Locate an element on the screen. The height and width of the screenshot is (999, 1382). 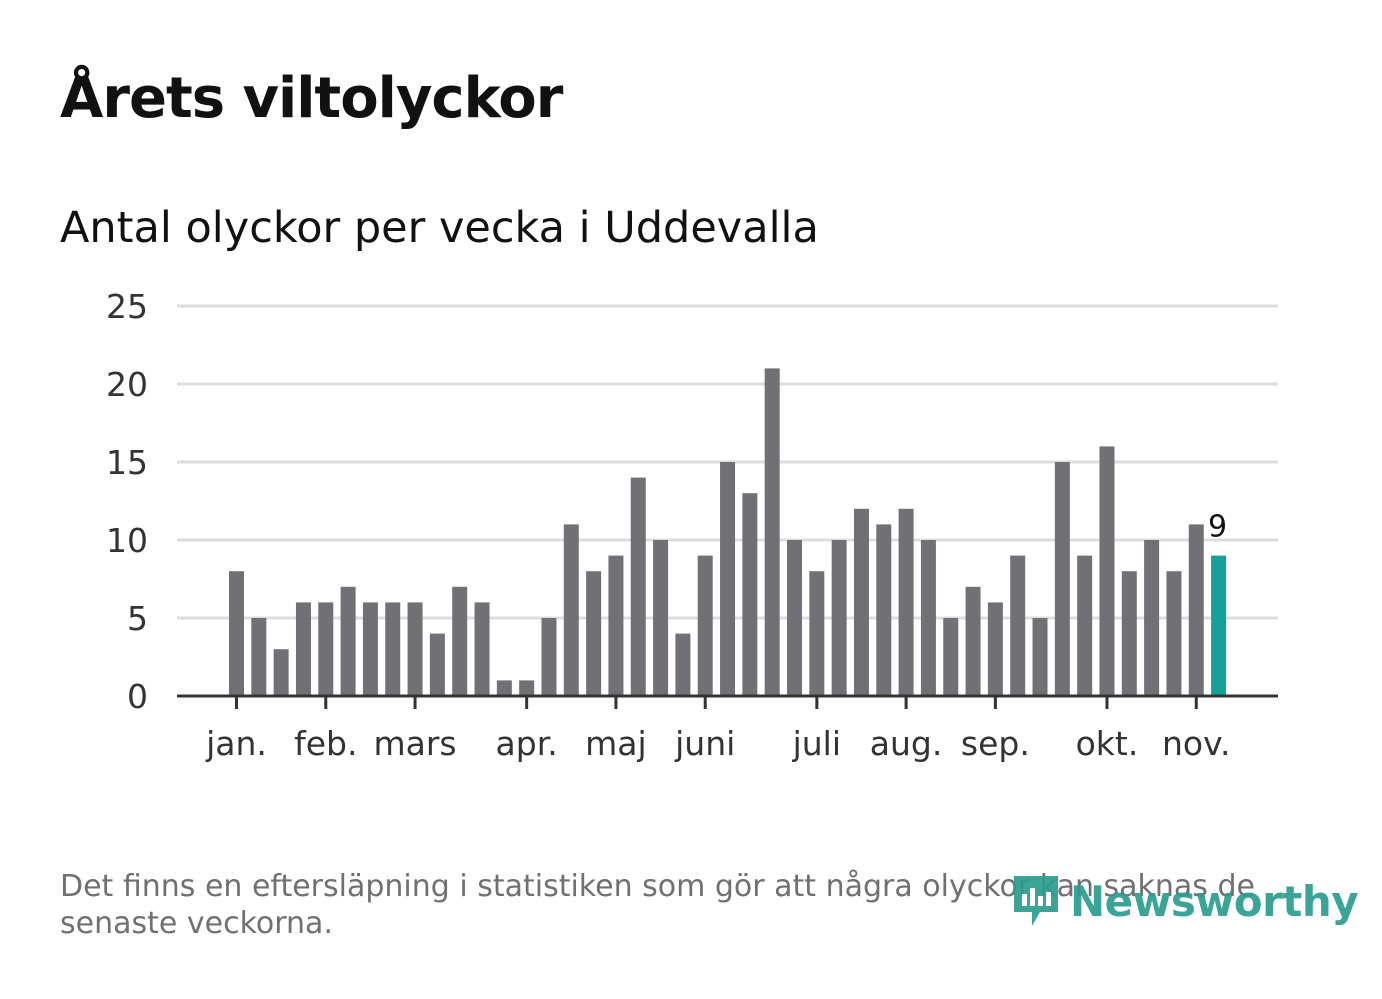
chart-subtitle: Antal olyckor per vecka i Uddevalla is located at coordinates (439, 228).